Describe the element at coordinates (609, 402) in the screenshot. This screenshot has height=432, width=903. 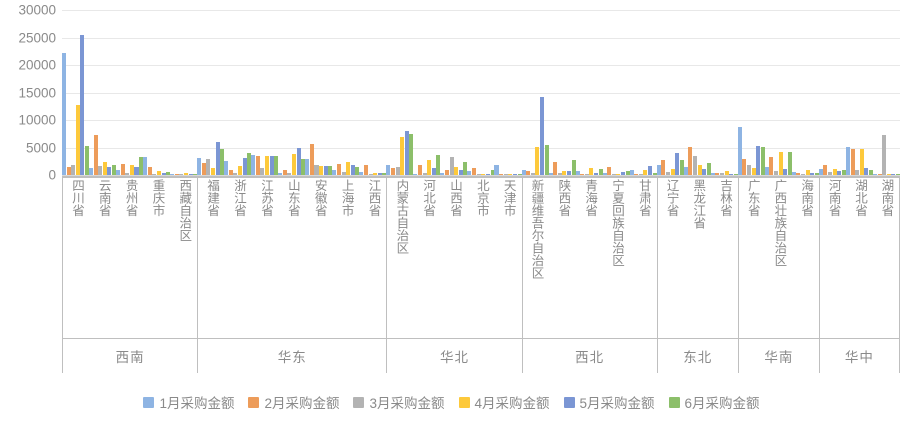
I see `legend-item: 5月采购金额` at that location.